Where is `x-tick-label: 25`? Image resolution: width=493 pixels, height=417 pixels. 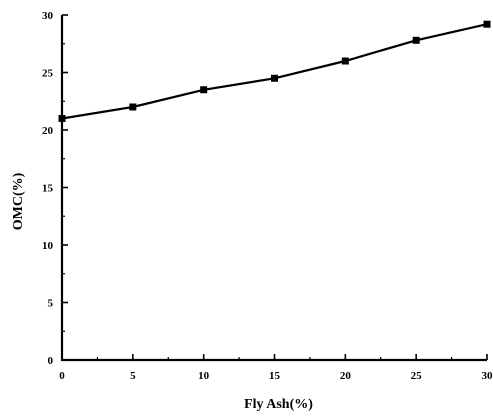
x-tick-label: 25 is located at coordinates (417, 376).